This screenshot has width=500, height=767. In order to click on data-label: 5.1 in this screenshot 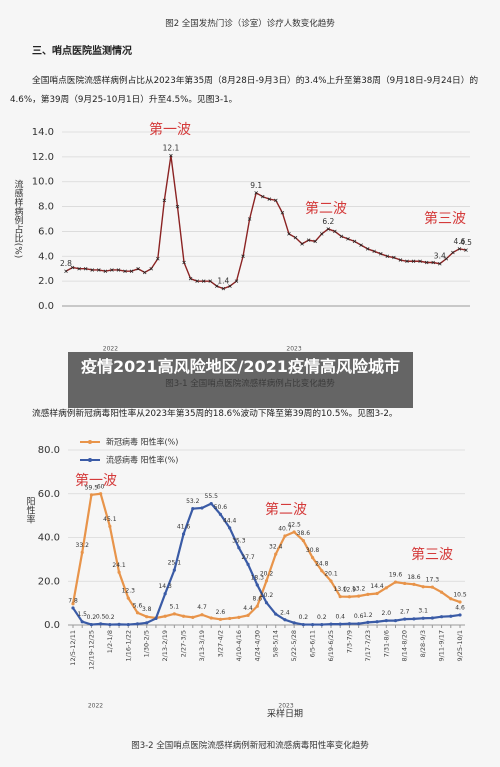, I will do `click(175, 606)`.